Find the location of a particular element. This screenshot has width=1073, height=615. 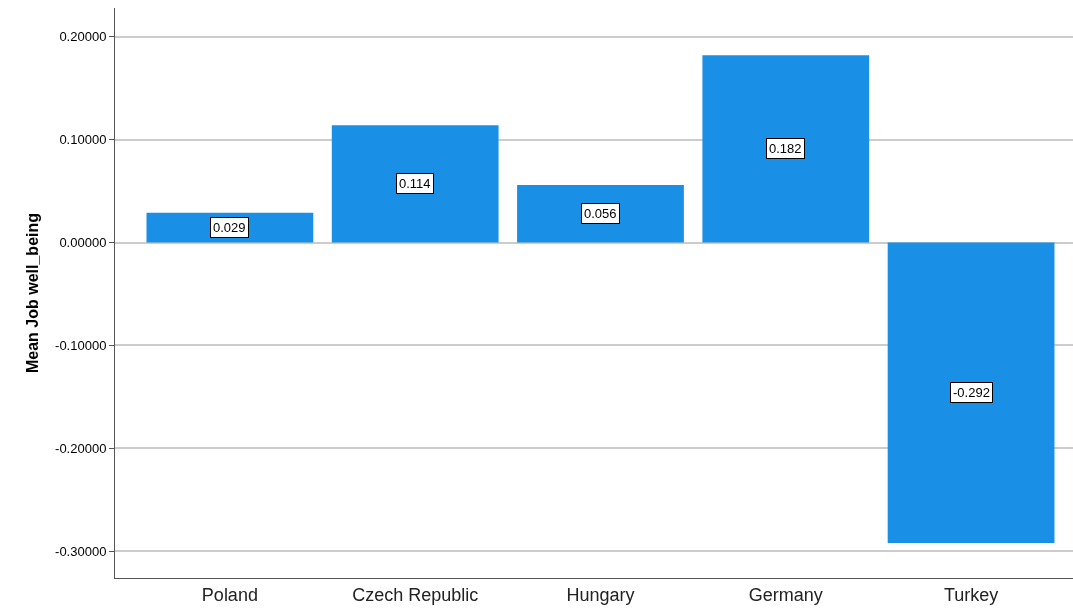

y-tick-label: 0.10000 is located at coordinates (83, 140).